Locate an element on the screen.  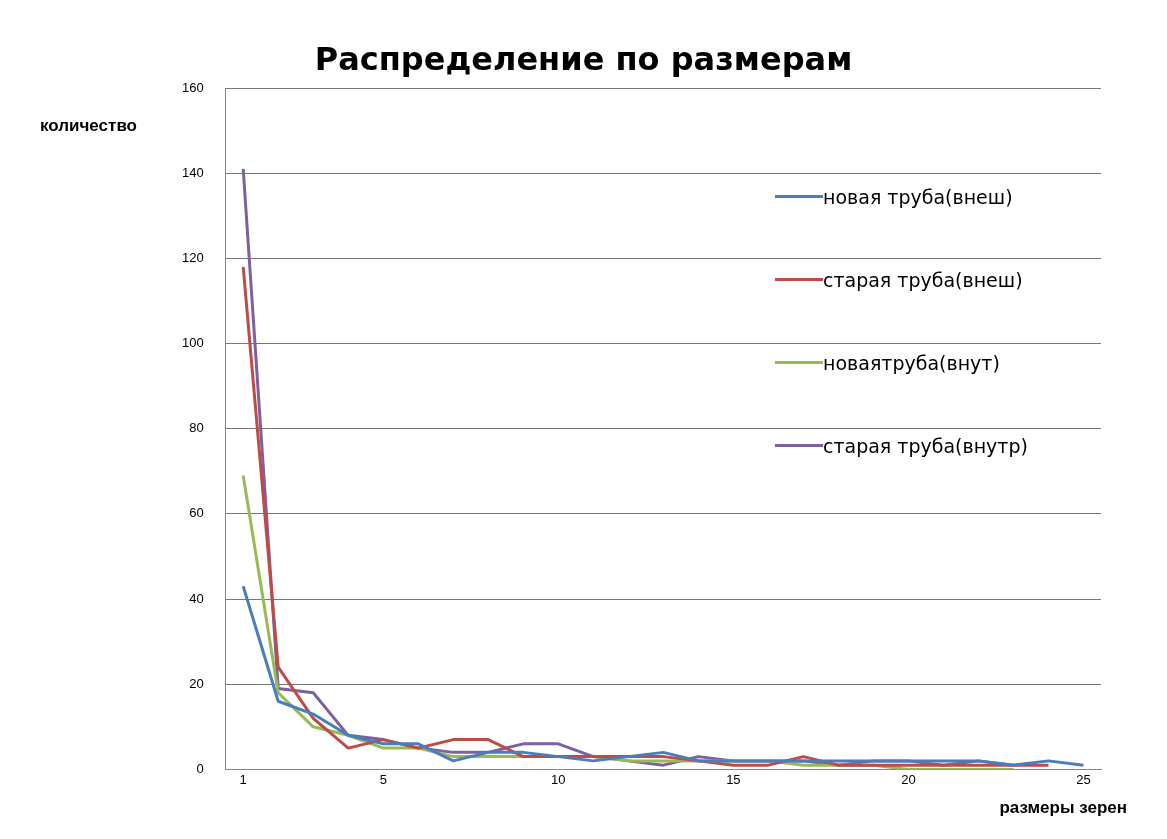
legend-label: новая труба(внеш) is located at coordinates (918, 196).